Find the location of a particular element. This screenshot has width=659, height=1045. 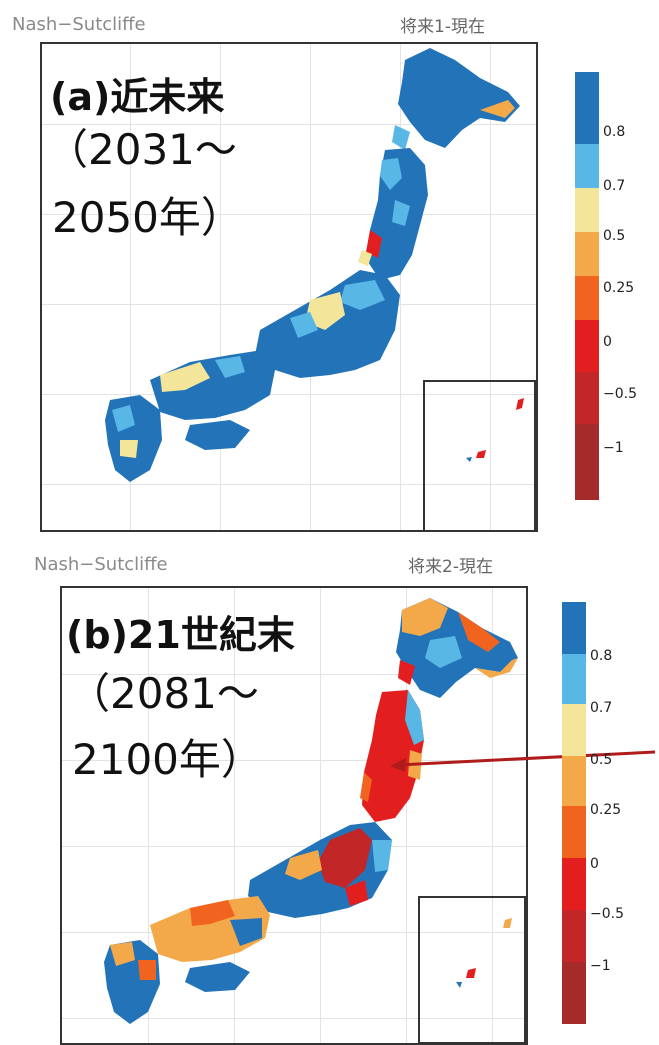

scenario-label: 将来2-現在 is located at coordinates (450, 567).